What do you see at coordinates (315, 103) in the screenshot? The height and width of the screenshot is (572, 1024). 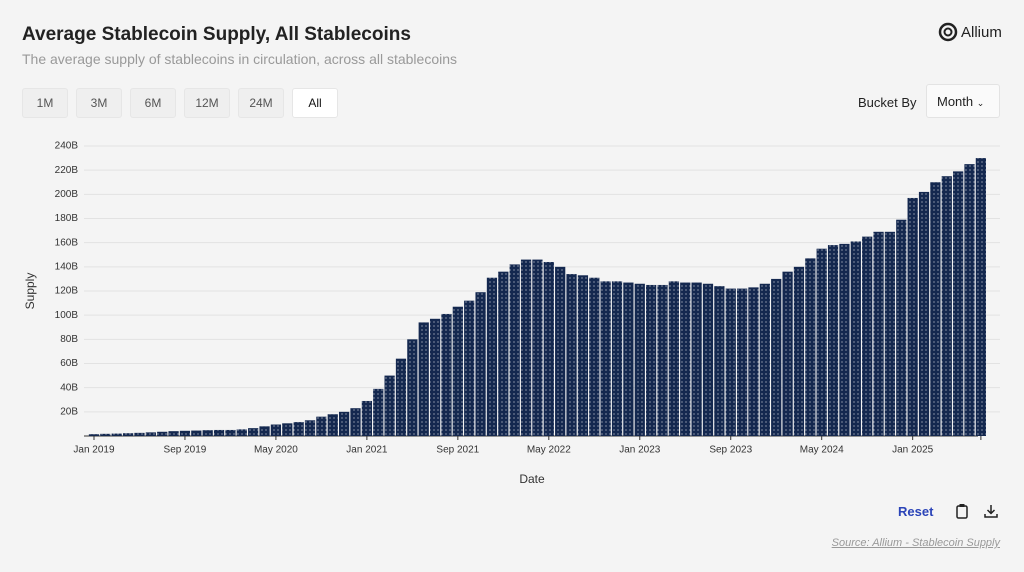 I see `range-button: All` at bounding box center [315, 103].